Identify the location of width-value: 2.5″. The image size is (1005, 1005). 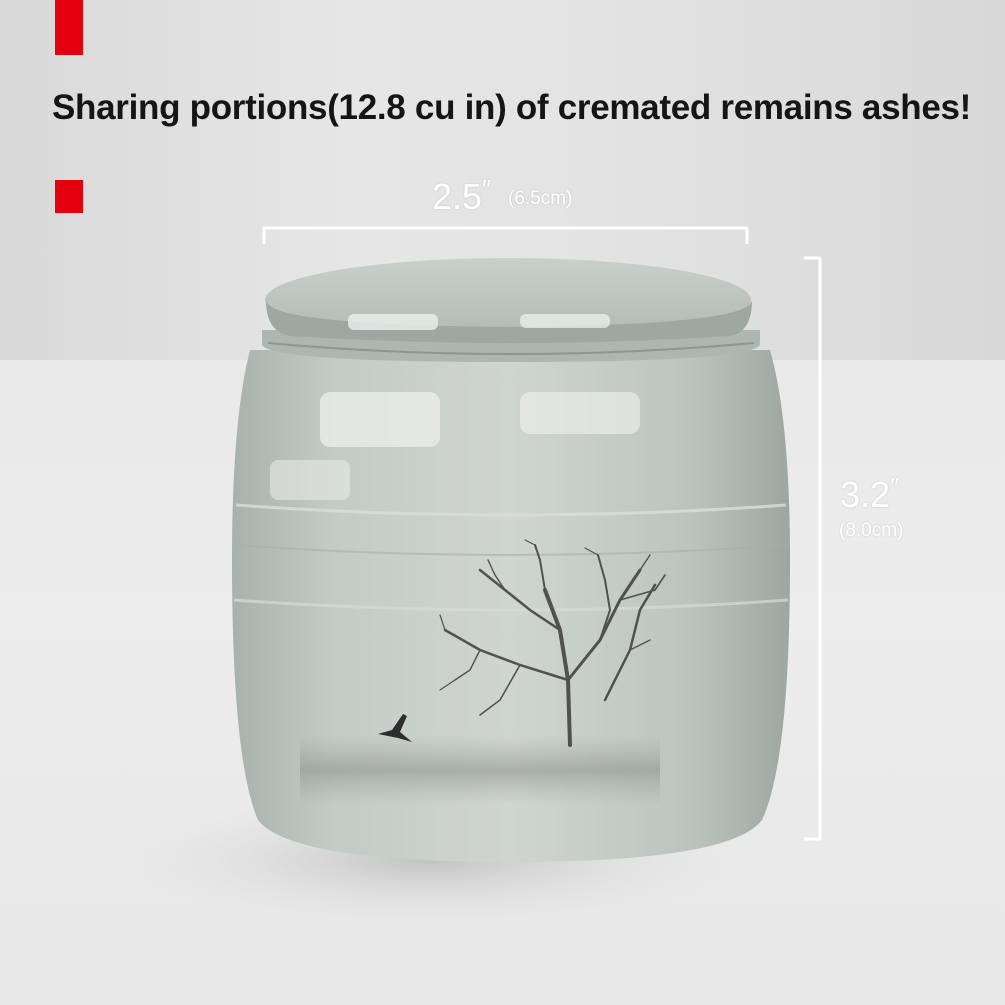
(462, 196).